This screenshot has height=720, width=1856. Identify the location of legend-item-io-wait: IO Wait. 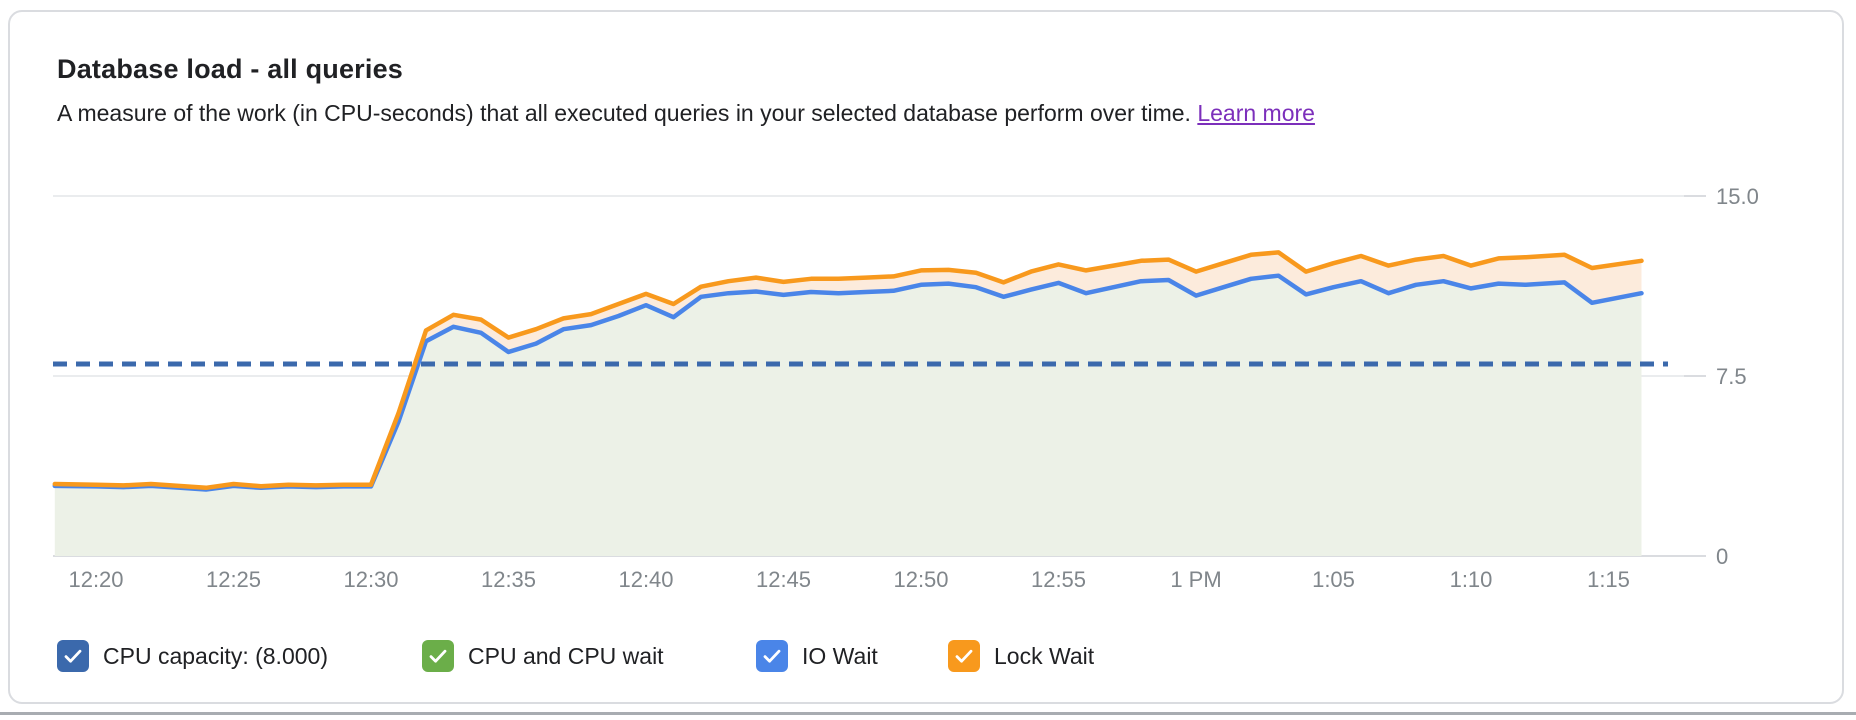
(817, 656).